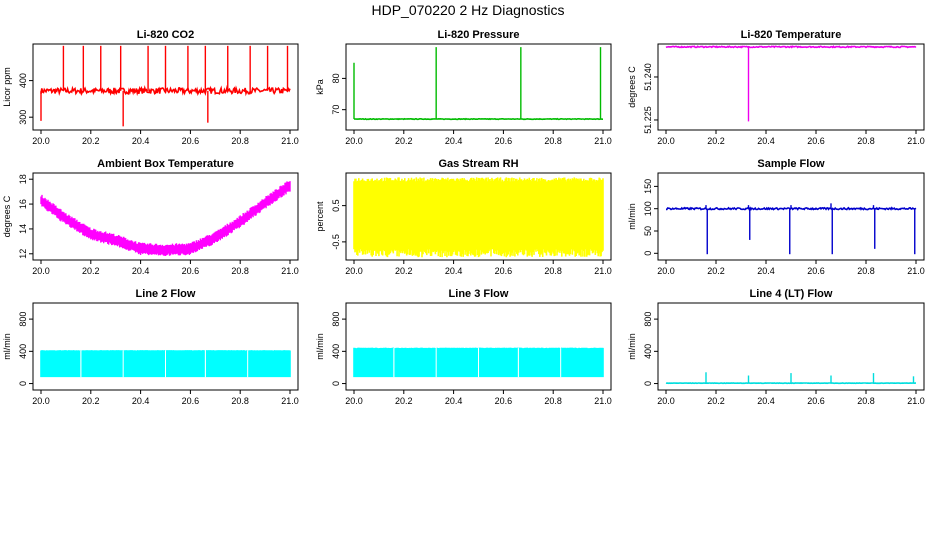  Describe the element at coordinates (23, 204) in the screenshot. I see `y-tick-label: 16` at that location.